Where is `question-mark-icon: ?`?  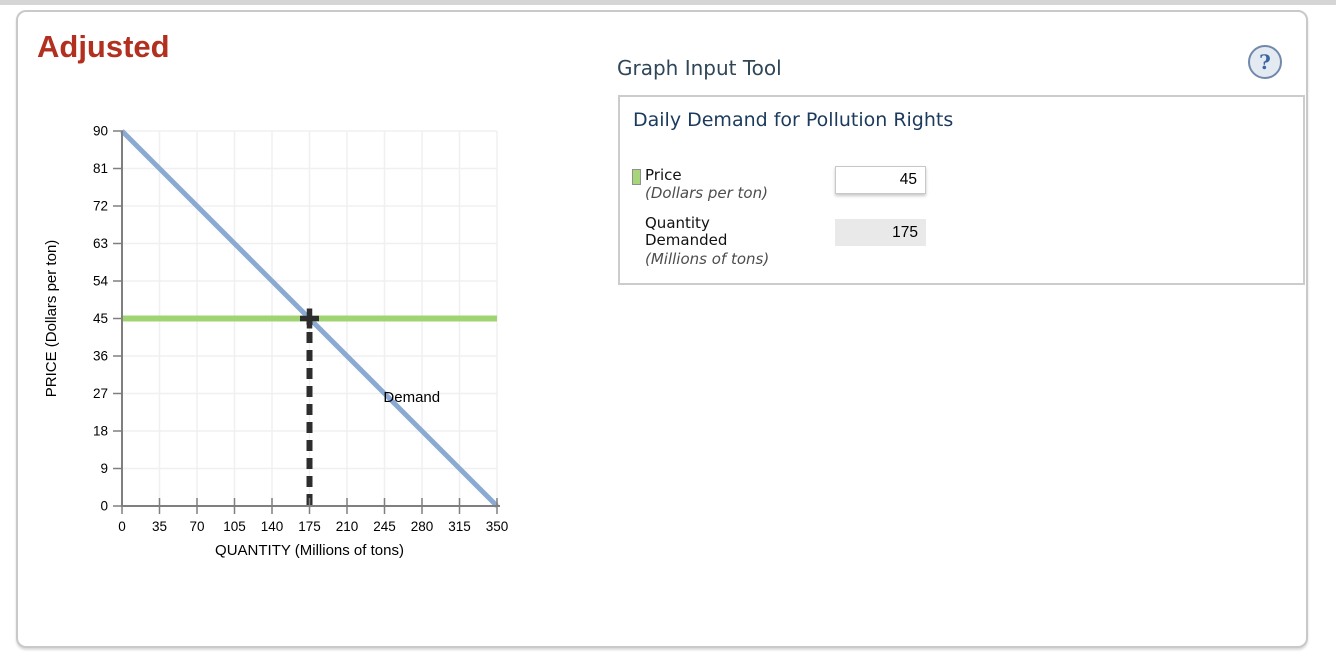 question-mark-icon: ? is located at coordinates (1265, 62).